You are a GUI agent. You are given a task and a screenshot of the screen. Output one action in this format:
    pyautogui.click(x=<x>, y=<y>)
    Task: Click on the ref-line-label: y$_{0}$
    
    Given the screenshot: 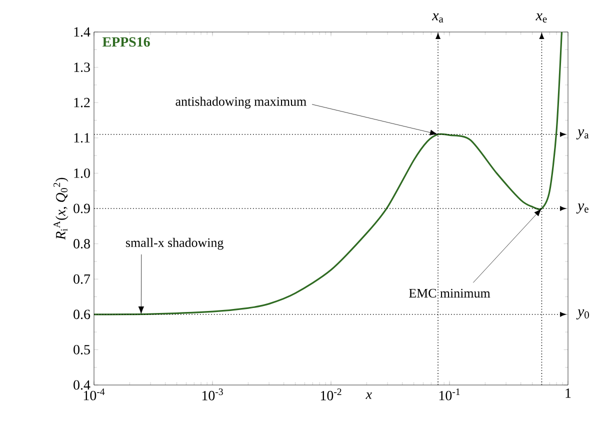 What is the action you would take?
    pyautogui.click(x=582, y=314)
    